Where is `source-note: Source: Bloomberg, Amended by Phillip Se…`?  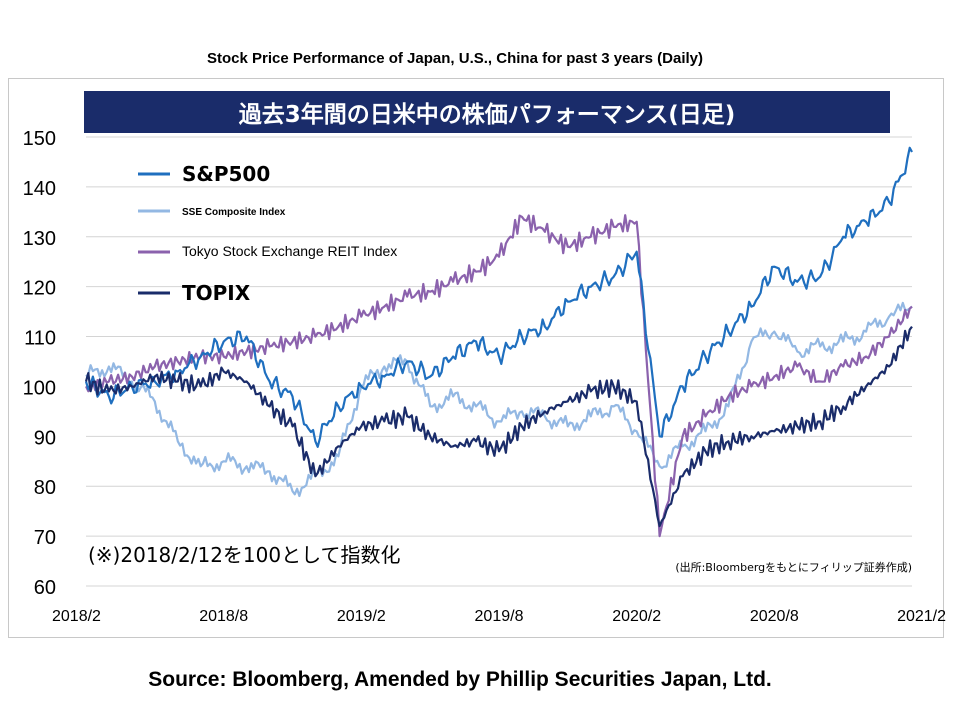
source-note: Source: Bloomberg, Amended by Phillip Se… is located at coordinates (460, 679).